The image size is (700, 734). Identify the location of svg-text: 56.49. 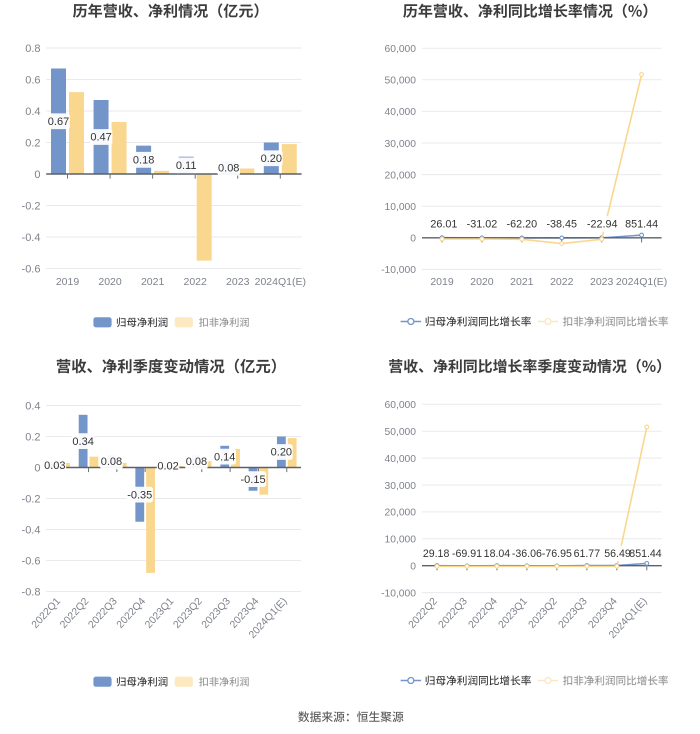
(617, 554).